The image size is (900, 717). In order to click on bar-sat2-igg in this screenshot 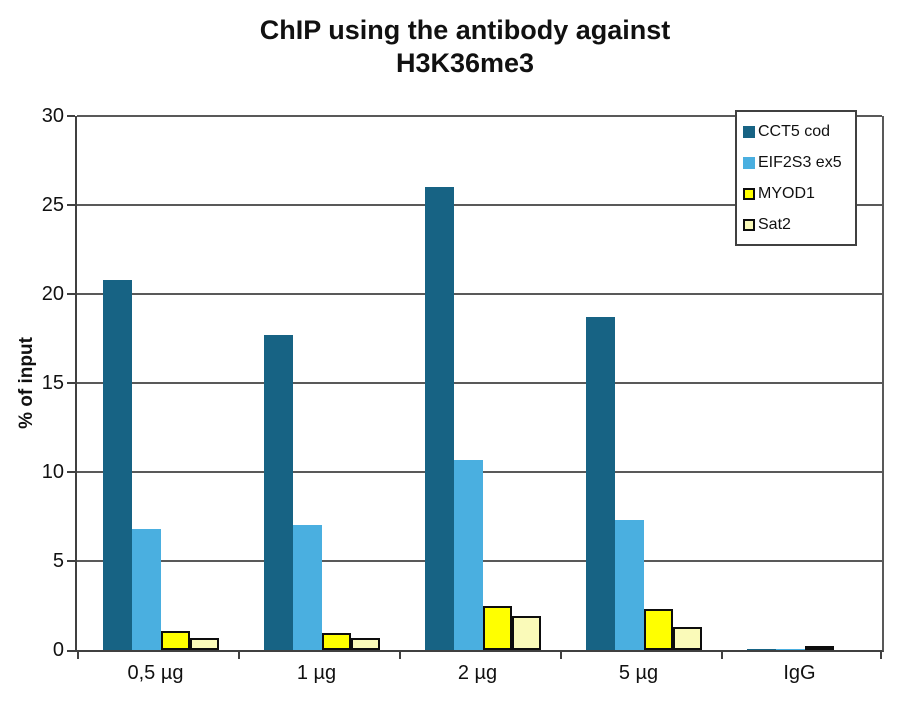, I will do `click(819, 648)`.